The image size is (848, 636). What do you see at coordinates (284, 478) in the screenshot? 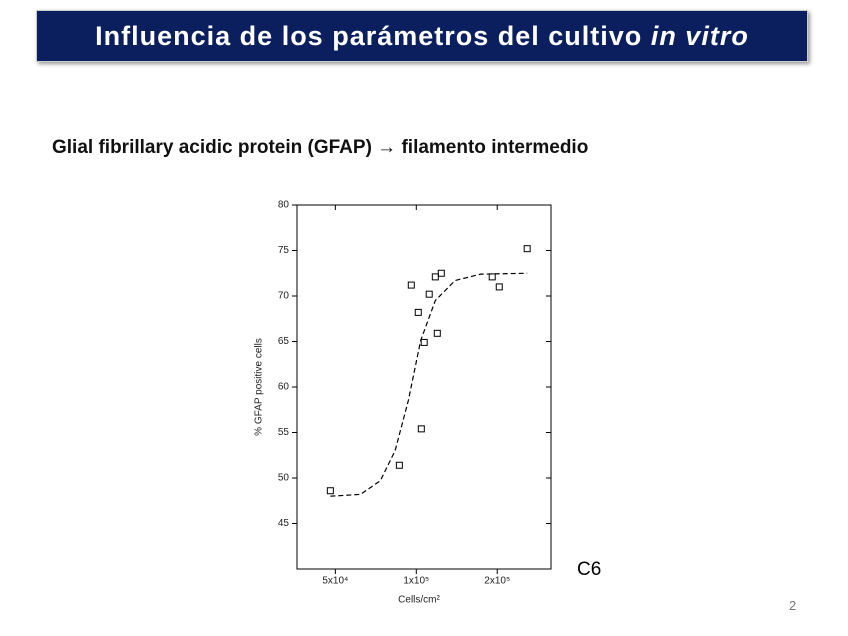
I see `y-tick-label: 50` at bounding box center [284, 478].